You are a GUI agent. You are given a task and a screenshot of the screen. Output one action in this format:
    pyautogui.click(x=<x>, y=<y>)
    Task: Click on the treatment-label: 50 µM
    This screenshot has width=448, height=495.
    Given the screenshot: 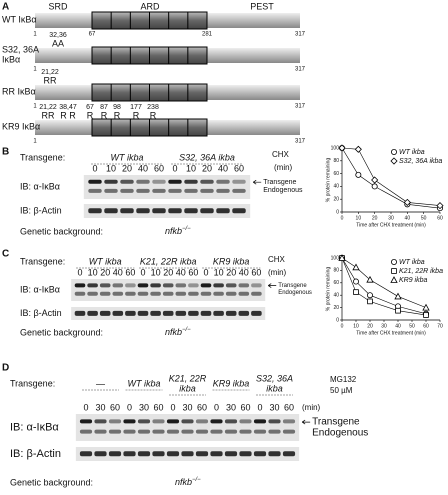 What is the action you would take?
    pyautogui.click(x=341, y=390)
    